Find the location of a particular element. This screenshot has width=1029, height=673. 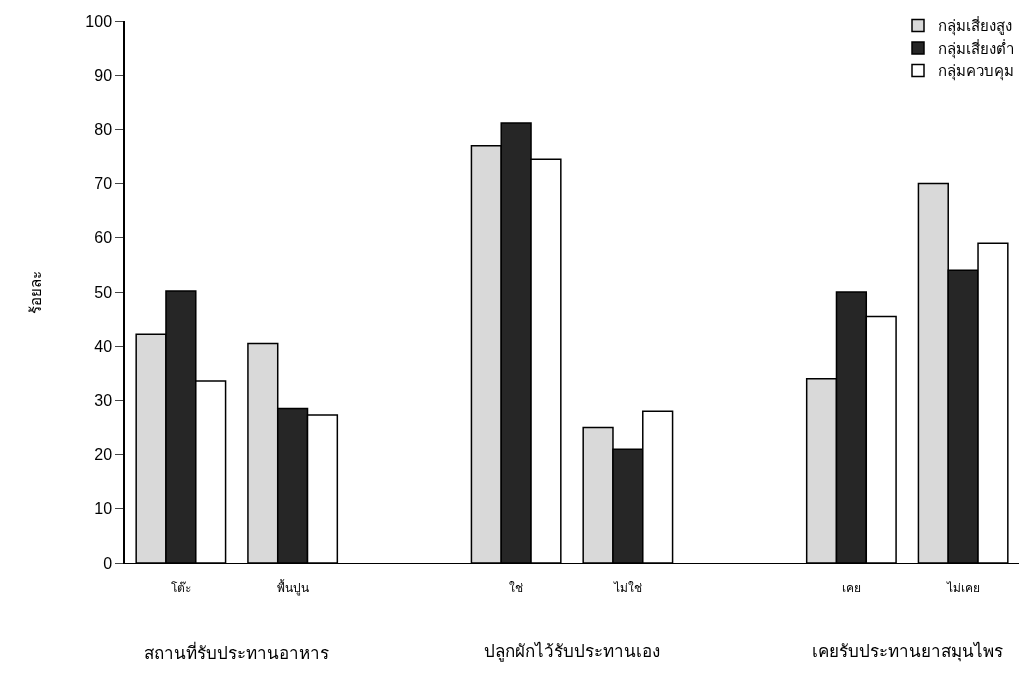

legend-label: กลุ่มเสี่ยงต่ำ is located at coordinates (976, 48).